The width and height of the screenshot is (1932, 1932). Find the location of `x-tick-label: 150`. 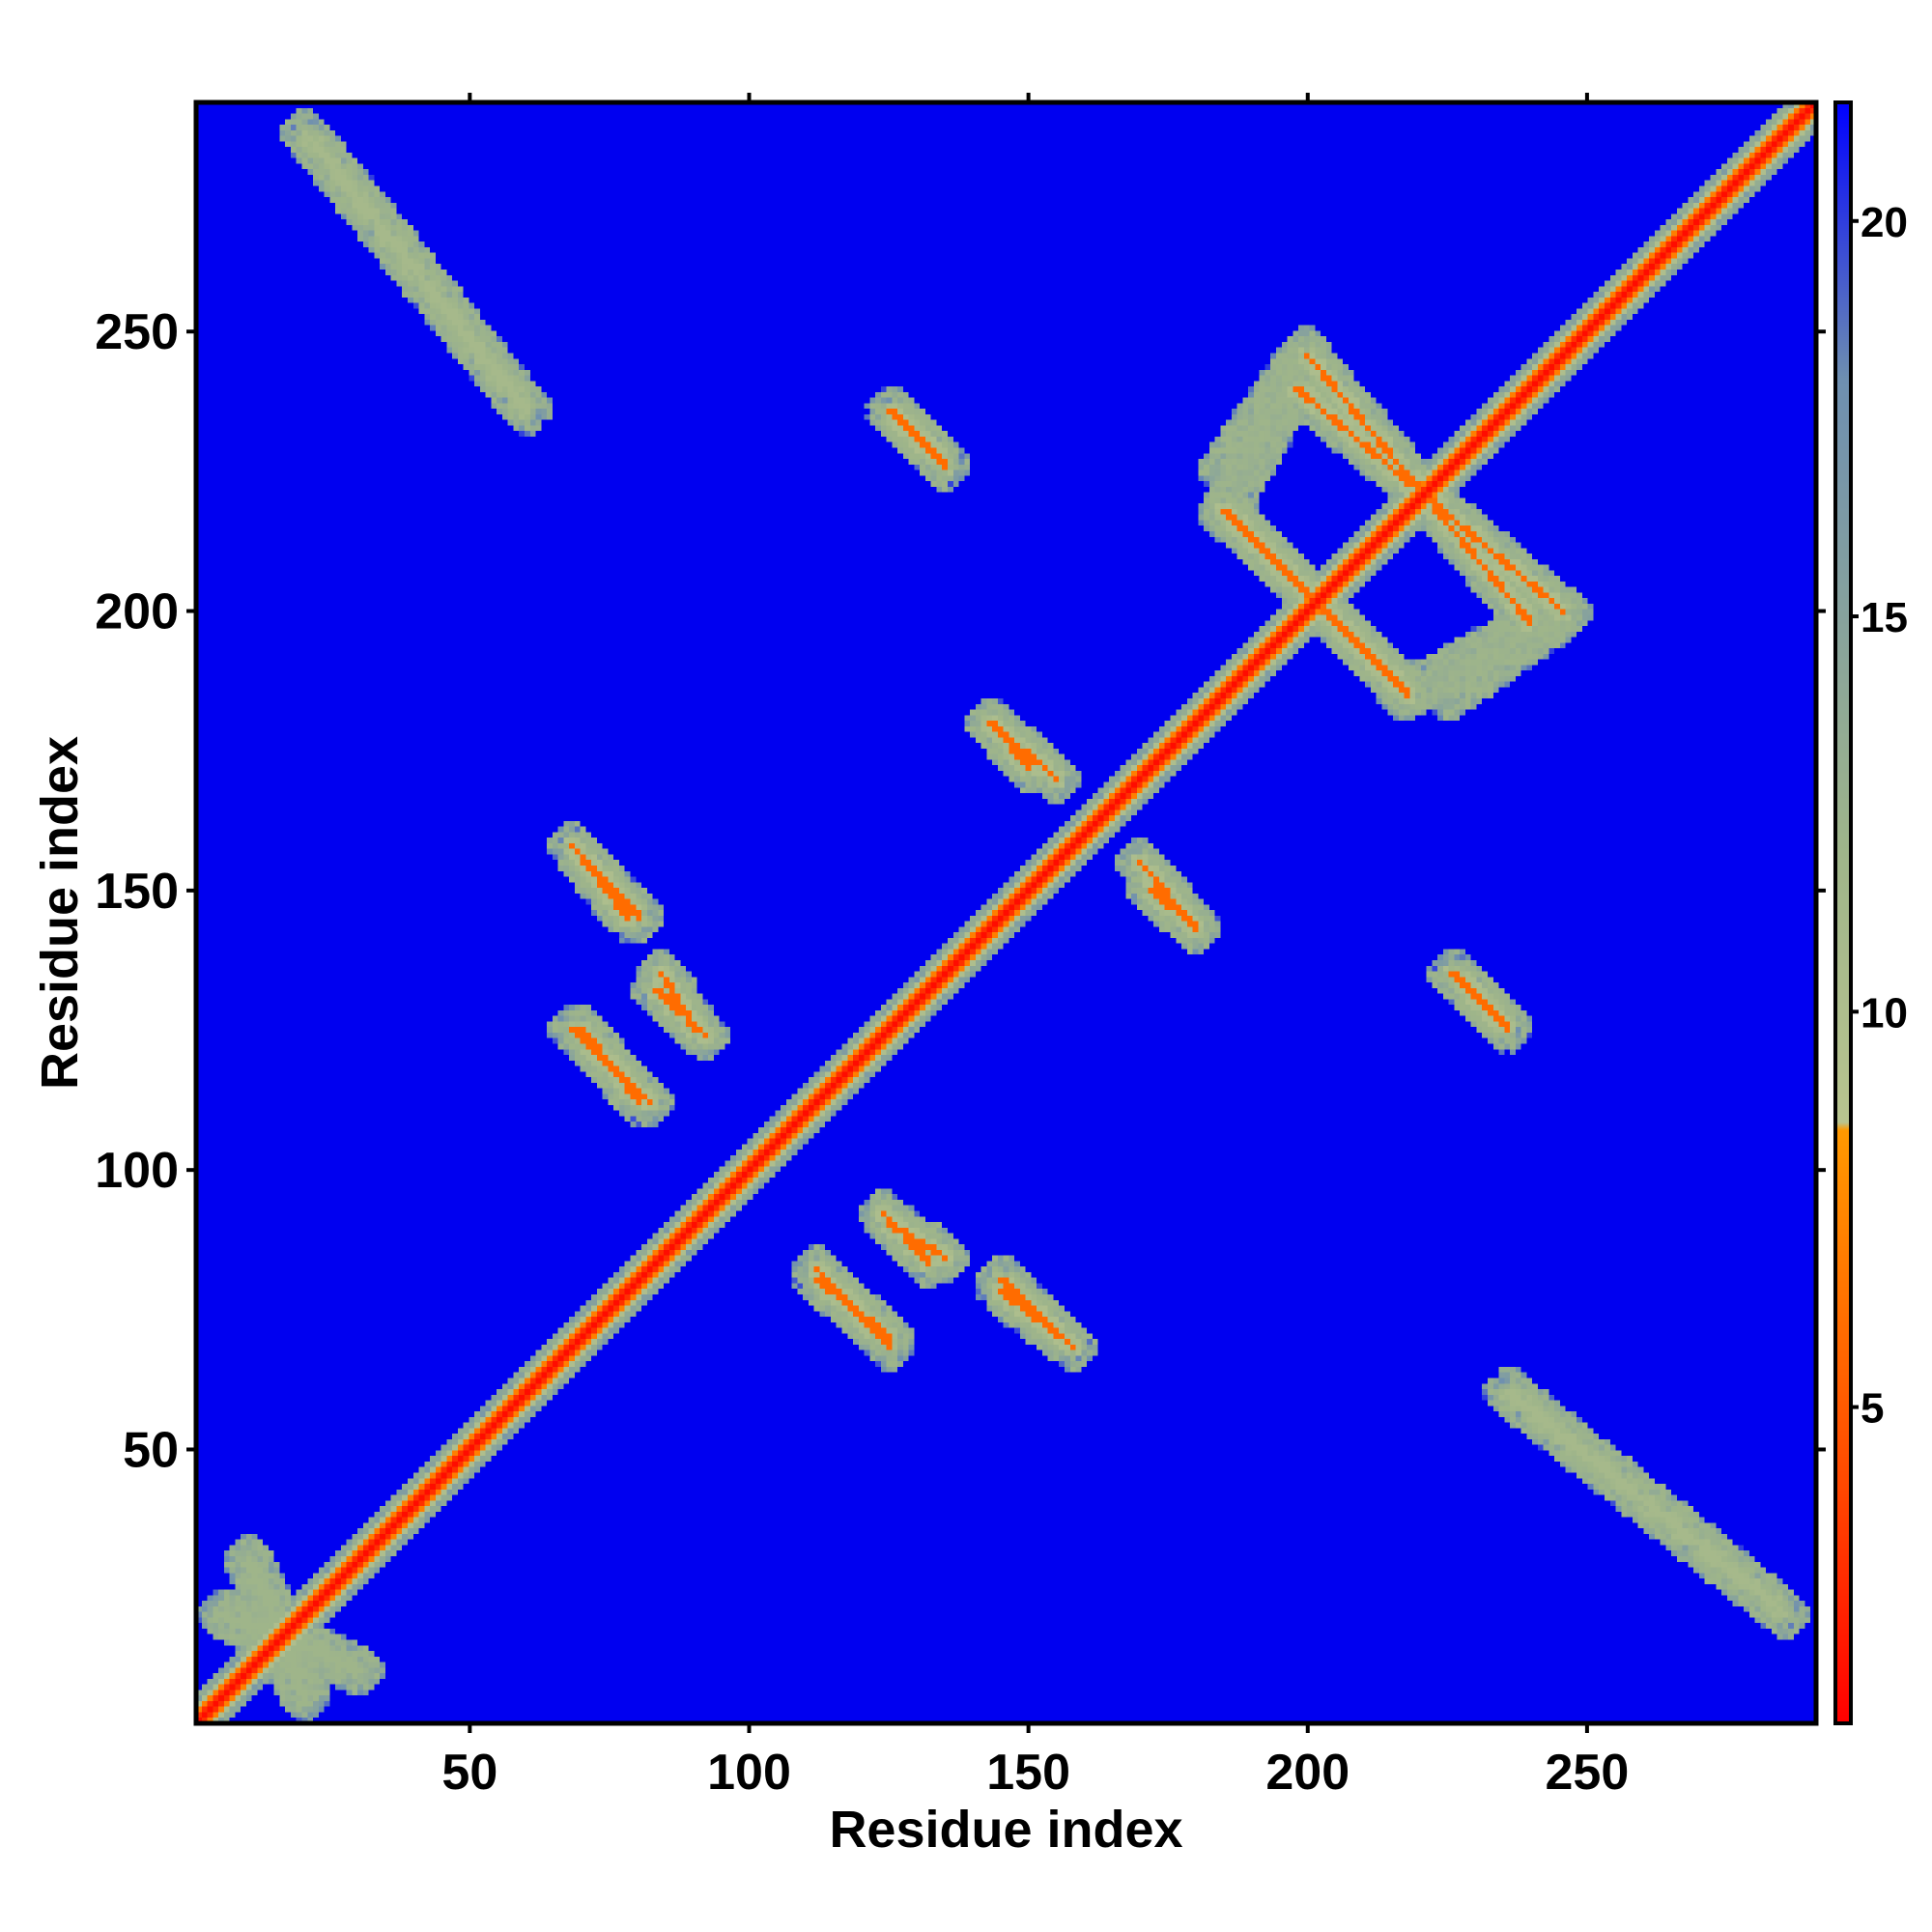

x-tick-label: 150 is located at coordinates (1028, 1773).